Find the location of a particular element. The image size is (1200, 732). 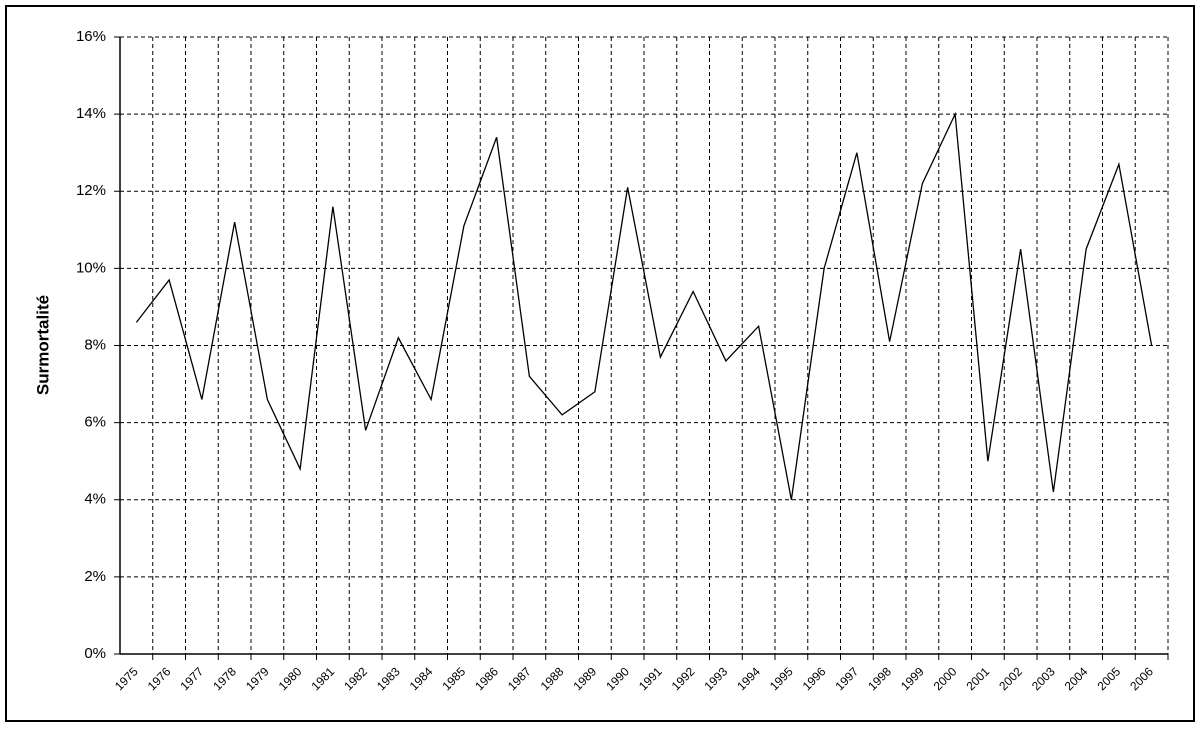

y-tick-label: 6% is located at coordinates (95, 422).